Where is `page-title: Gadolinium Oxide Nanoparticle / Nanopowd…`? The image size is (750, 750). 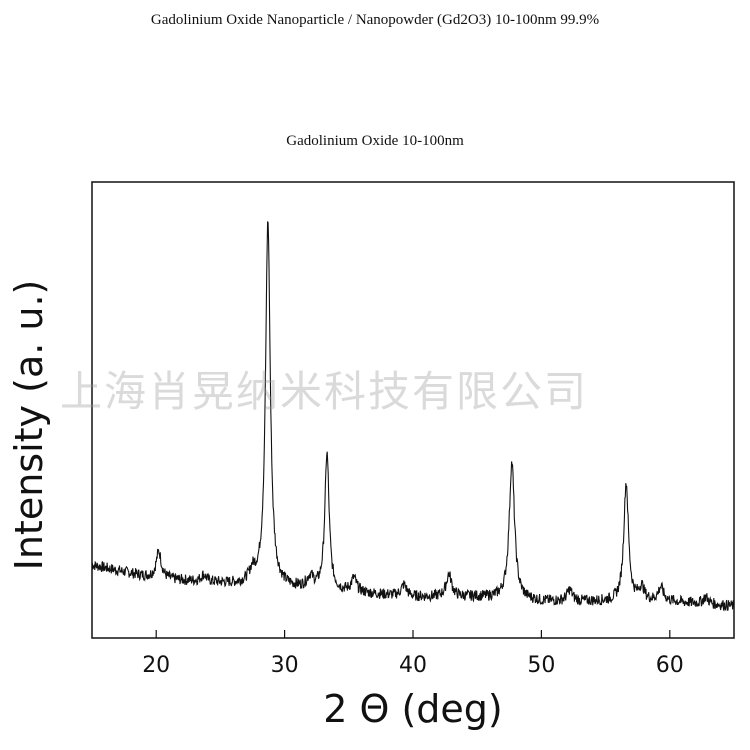 page-title: Gadolinium Oxide Nanoparticle / Nanopowd… is located at coordinates (375, 20).